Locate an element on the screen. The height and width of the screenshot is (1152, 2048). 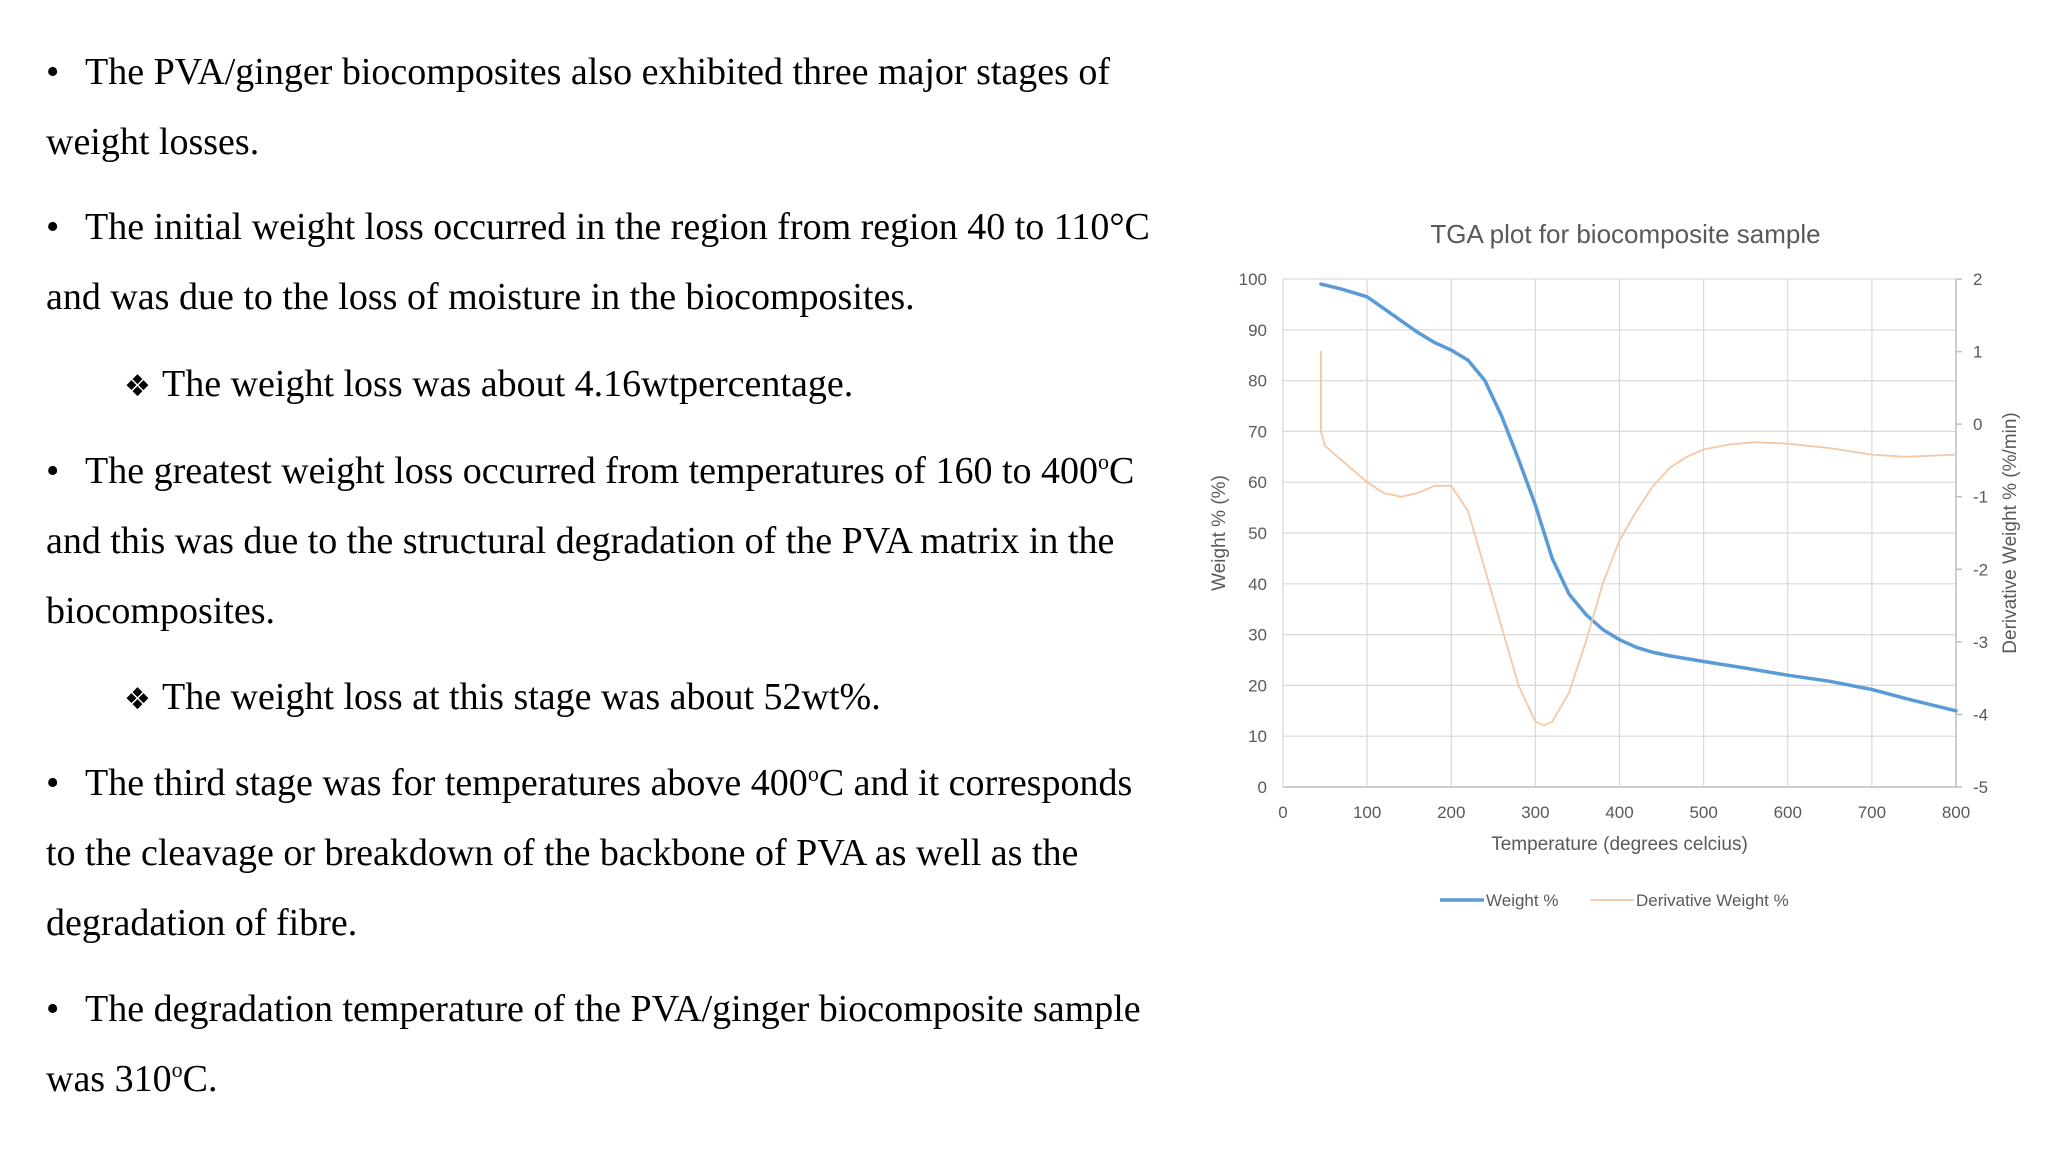
y2-tick-label: -3 is located at coordinates (1980, 642).